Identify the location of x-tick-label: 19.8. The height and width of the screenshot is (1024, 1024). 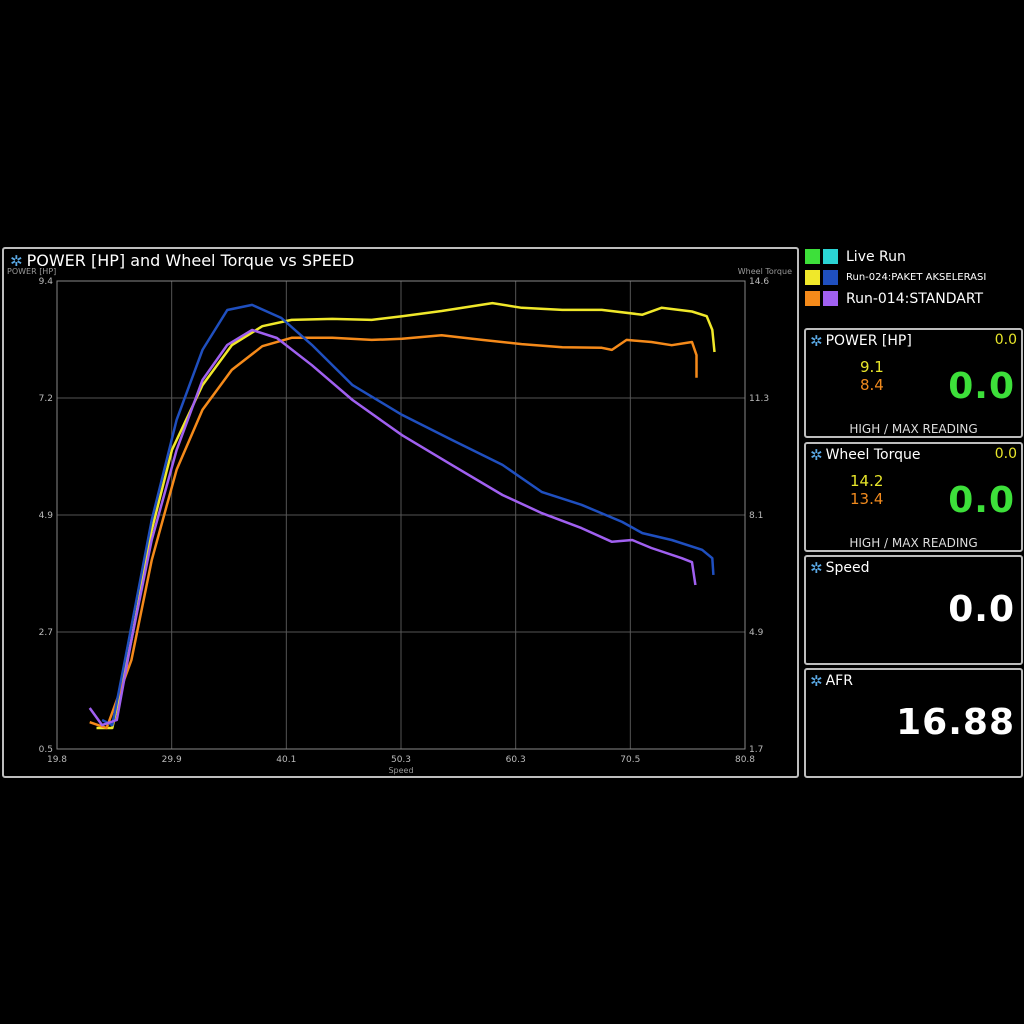
(57, 760).